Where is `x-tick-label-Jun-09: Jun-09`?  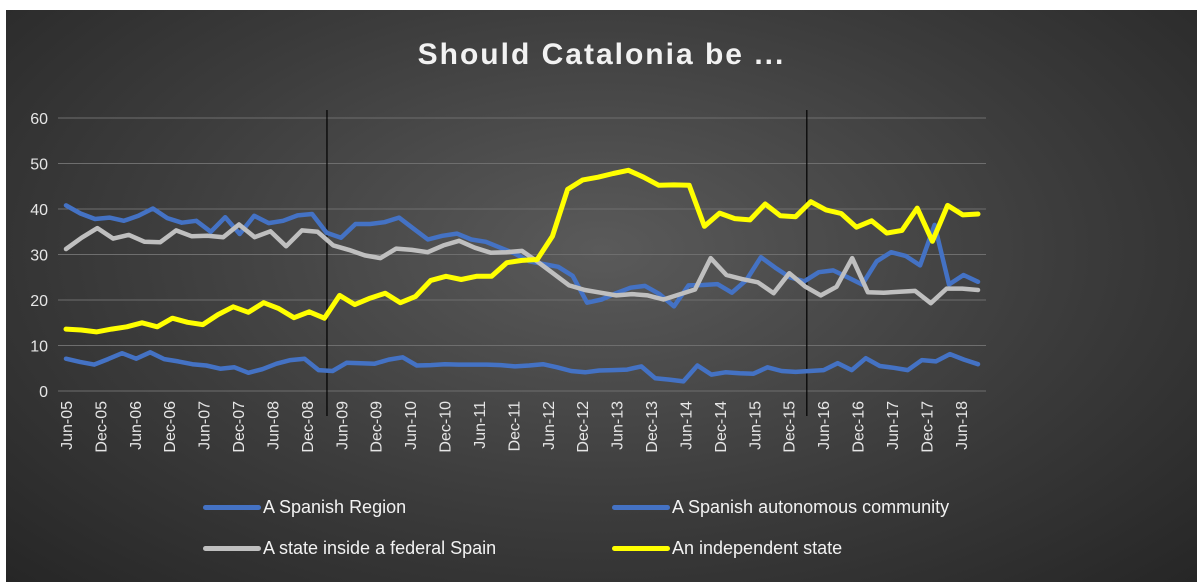
x-tick-label-Jun-09: Jun-09 is located at coordinates (342, 425).